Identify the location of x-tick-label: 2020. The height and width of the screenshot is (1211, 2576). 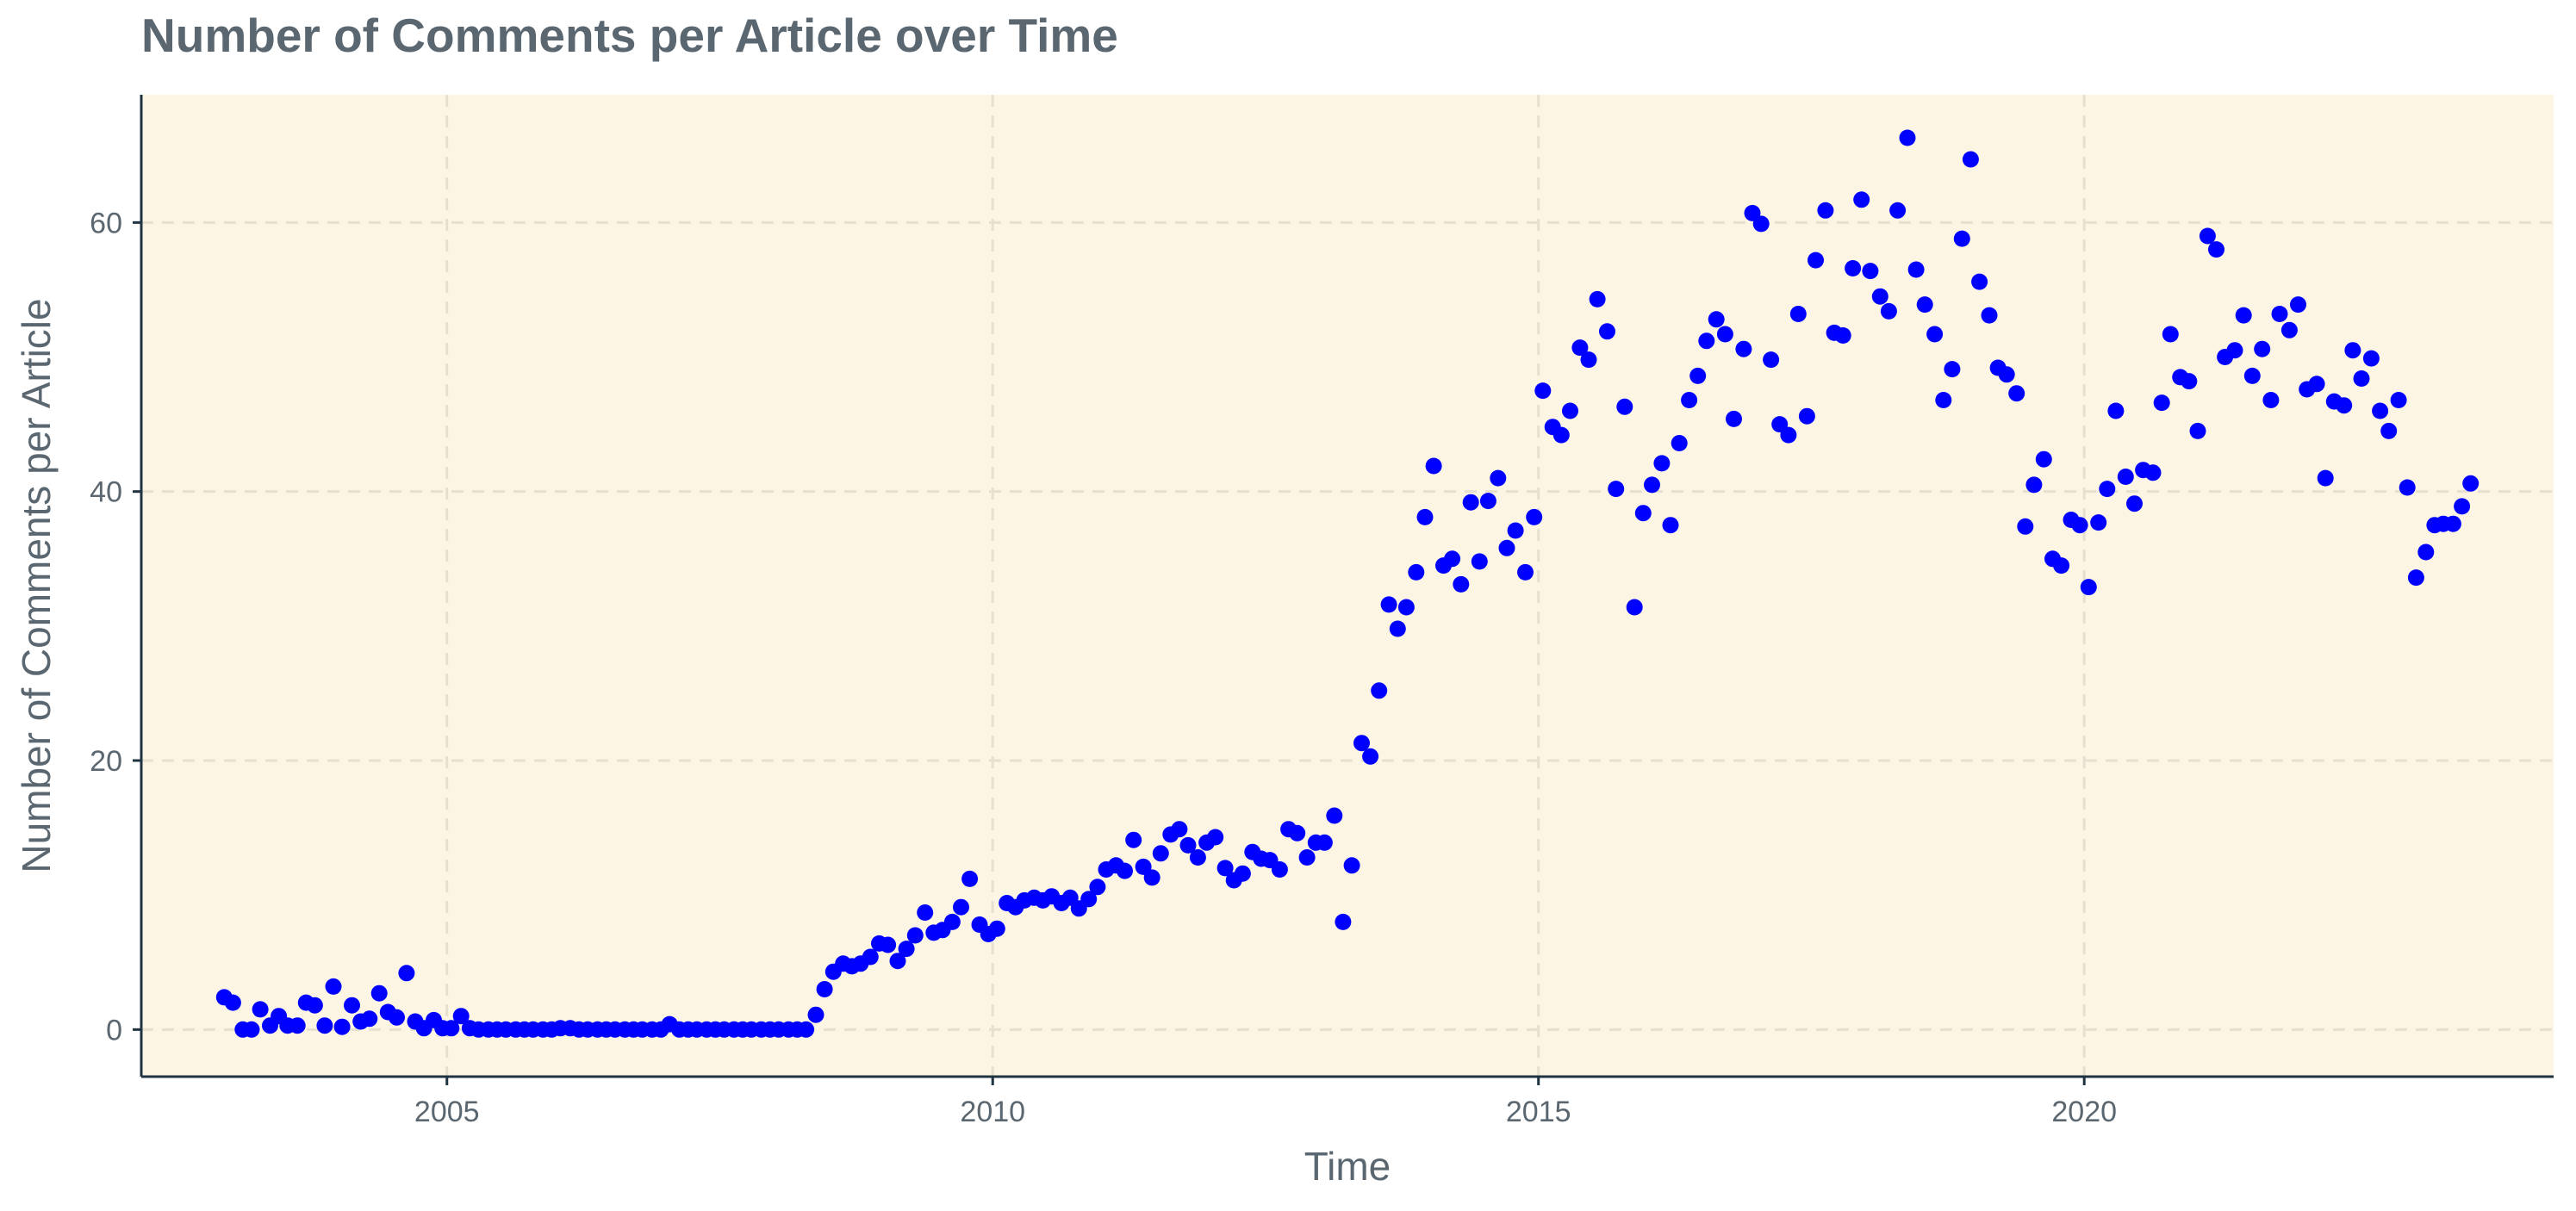
(2084, 1112).